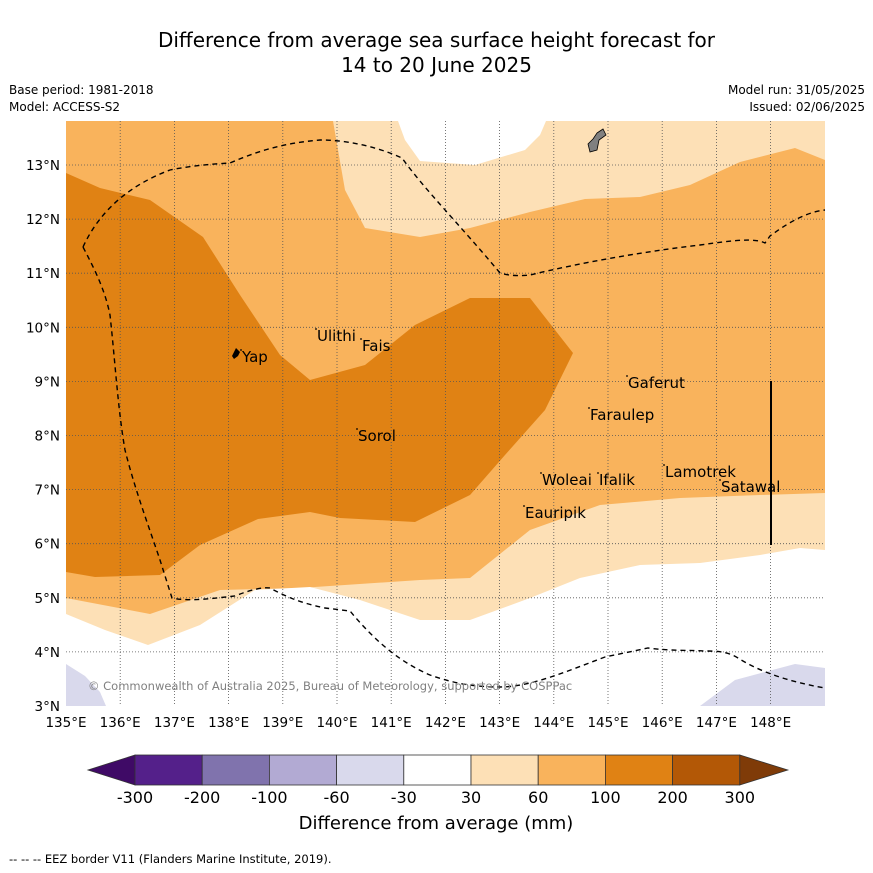  I want to click on lat-label: 8°N, so click(47, 437).